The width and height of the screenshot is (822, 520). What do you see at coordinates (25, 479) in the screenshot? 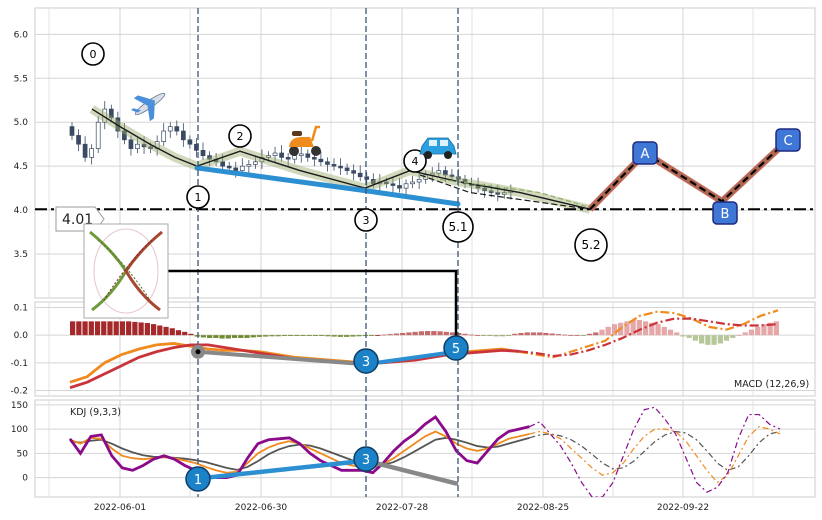
I see `kdj-y-tick-label: 0` at bounding box center [25, 479].